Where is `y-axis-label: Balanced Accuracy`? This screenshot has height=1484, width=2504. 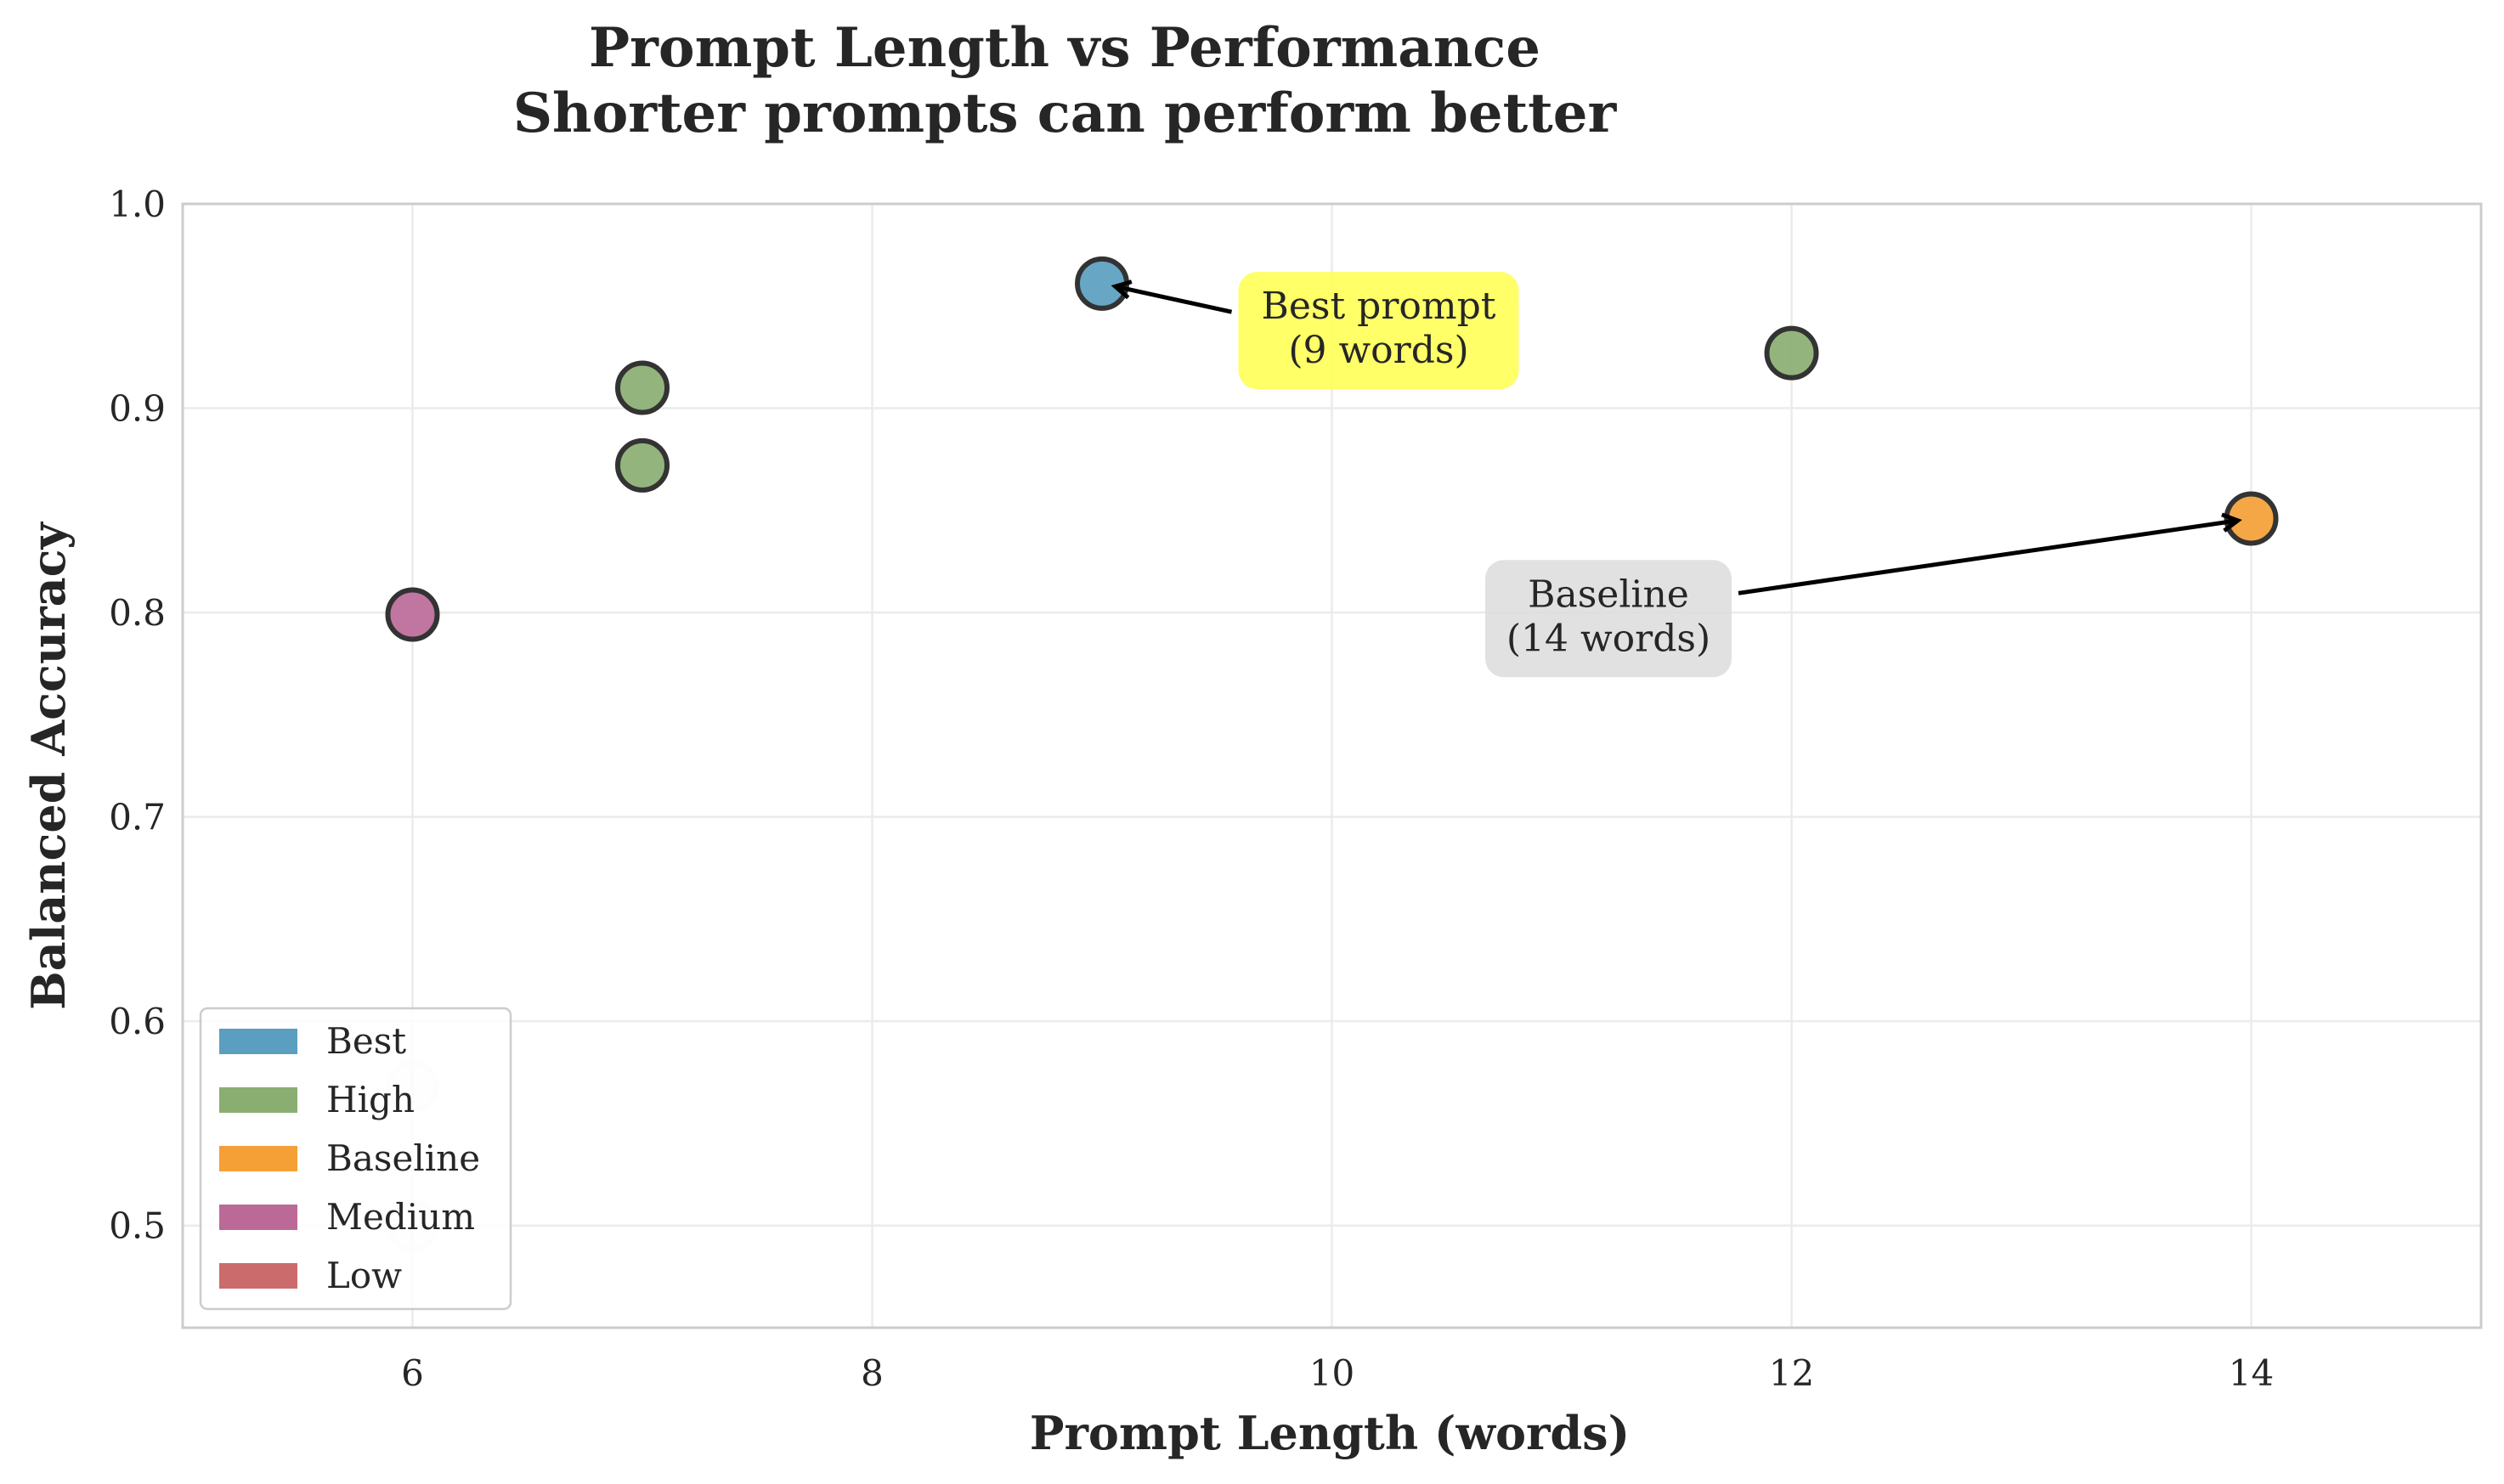
y-axis-label: Balanced Accuracy is located at coordinates (49, 765).